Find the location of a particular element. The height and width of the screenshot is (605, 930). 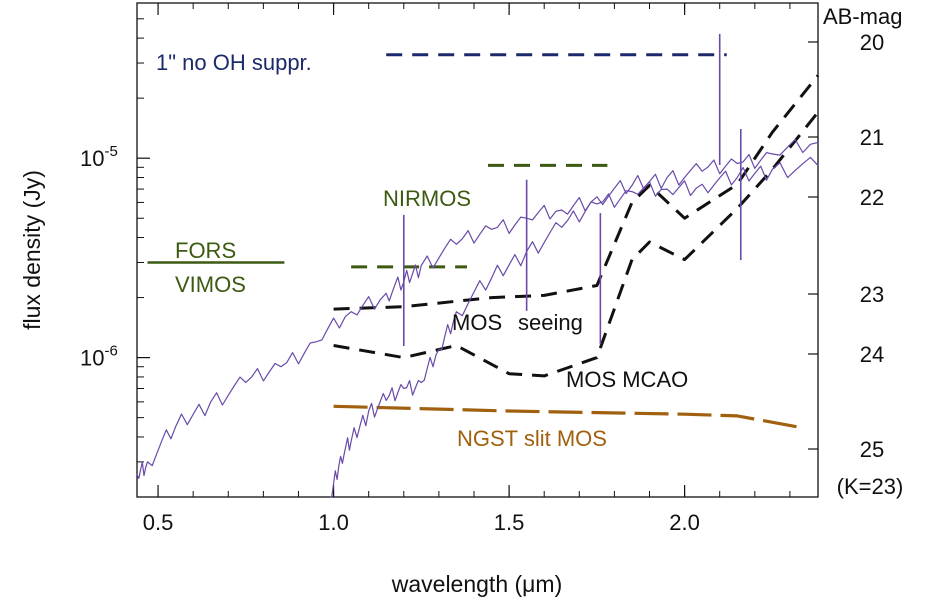

mos-mcao-annotation: MOS MCAO is located at coordinates (627, 379).